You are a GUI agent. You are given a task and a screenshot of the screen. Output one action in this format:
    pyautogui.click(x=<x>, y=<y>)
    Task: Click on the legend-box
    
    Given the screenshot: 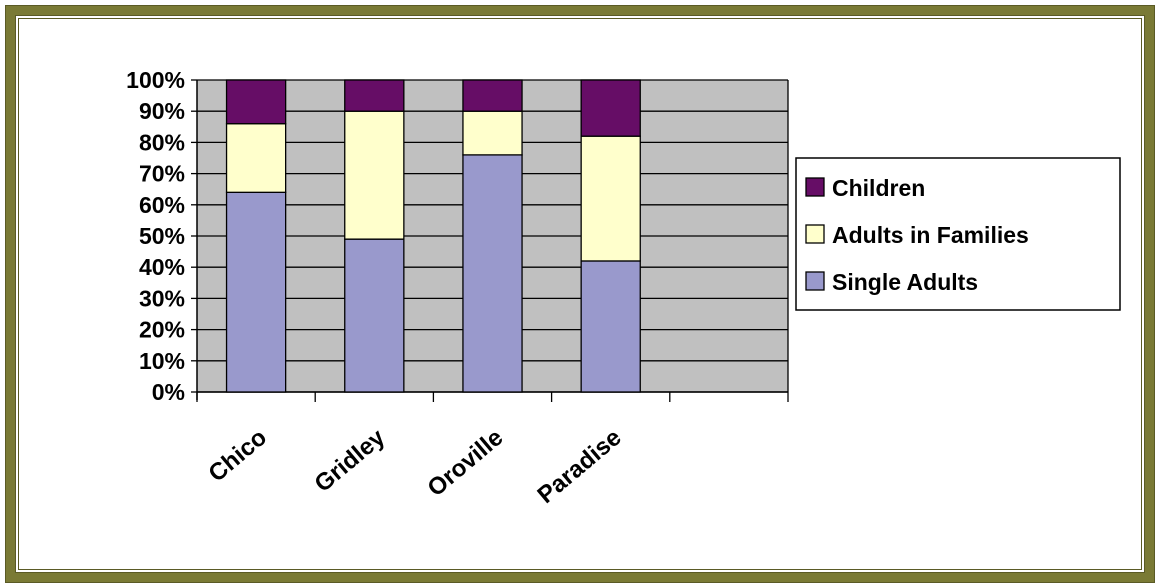 What is the action you would take?
    pyautogui.click(x=958, y=234)
    